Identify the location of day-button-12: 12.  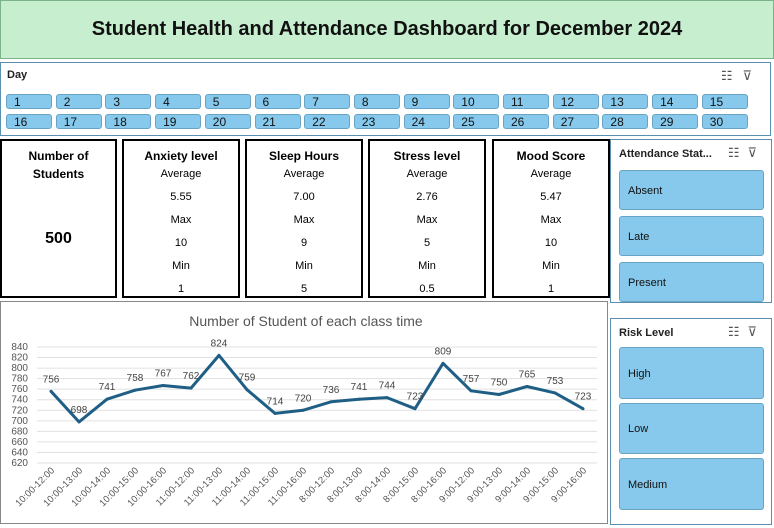
(575, 101).